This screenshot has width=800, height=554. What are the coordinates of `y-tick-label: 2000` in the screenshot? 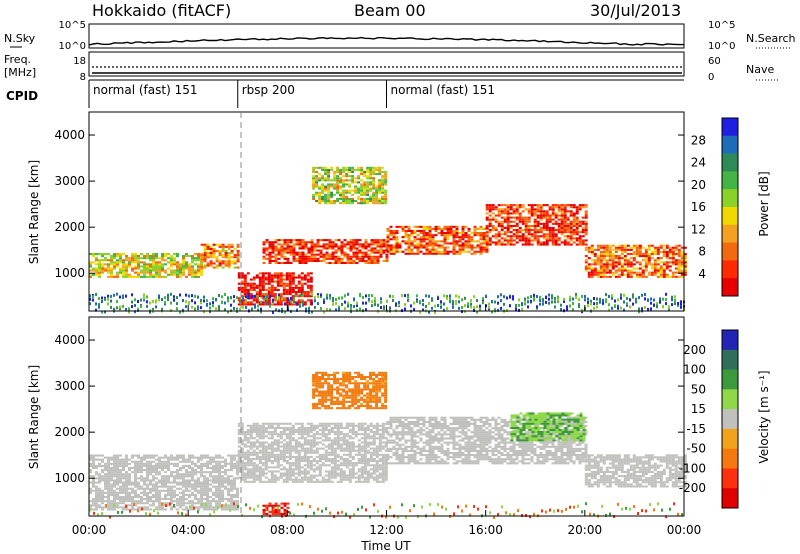 It's located at (69, 227).